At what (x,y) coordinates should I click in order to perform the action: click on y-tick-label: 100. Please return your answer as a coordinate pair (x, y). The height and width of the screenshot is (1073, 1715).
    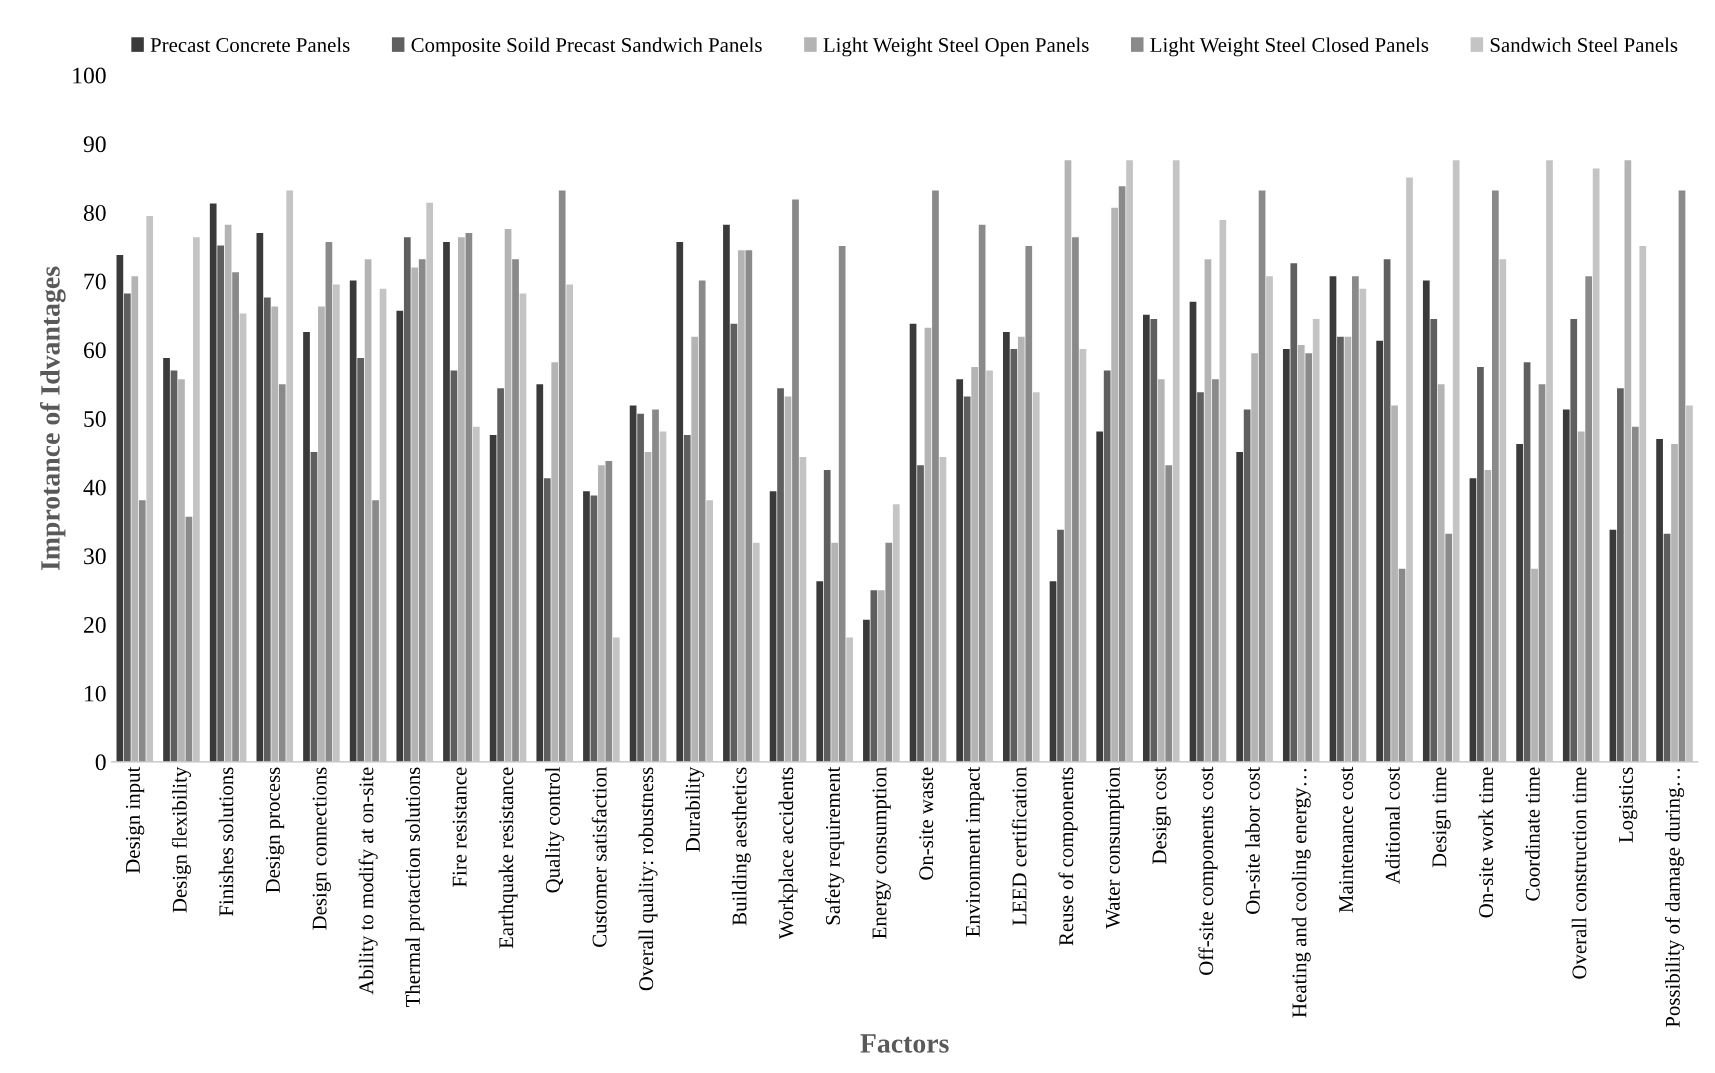
    Looking at the image, I should click on (89, 75).